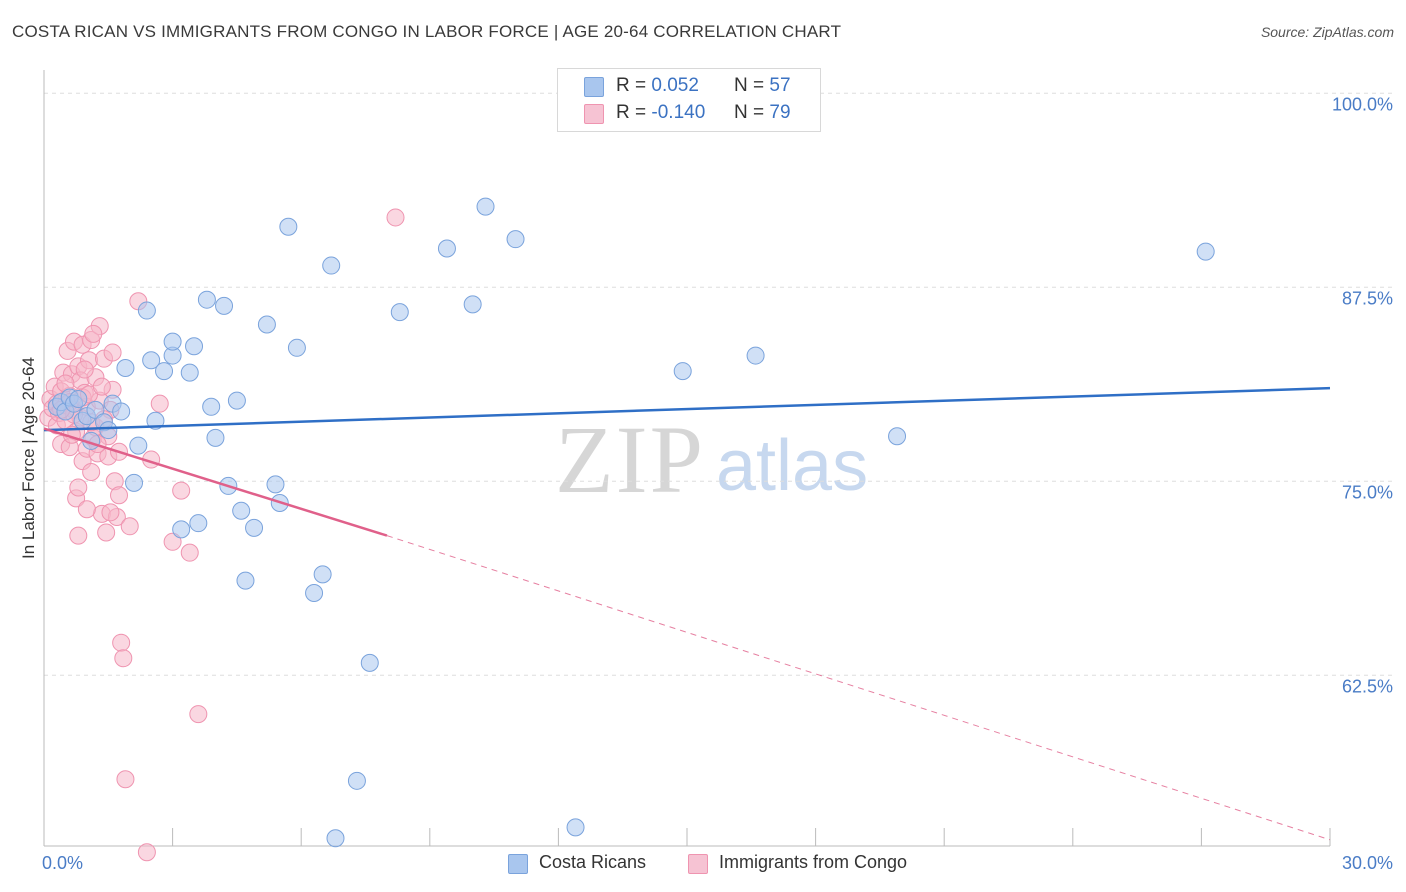 The height and width of the screenshot is (892, 1406). What do you see at coordinates (593, 862) in the screenshot?
I see `bottom-legend-label: Costa Ricans` at bounding box center [593, 862].